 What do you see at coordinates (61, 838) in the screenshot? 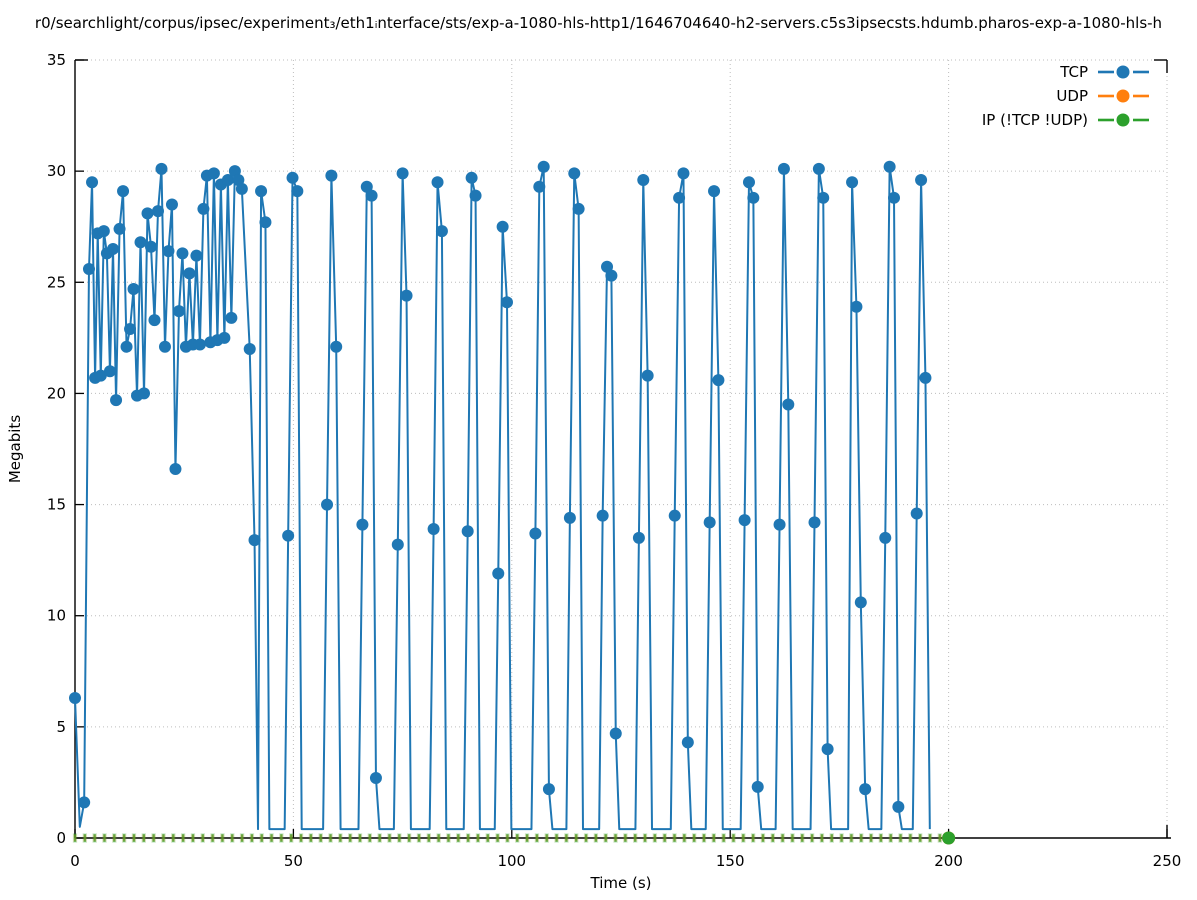
I see `y-tick-label: 0` at bounding box center [61, 838].